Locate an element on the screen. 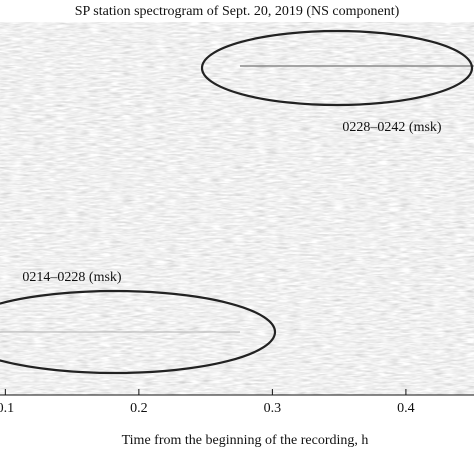 The height and width of the screenshot is (474, 474). x-tick-label: 0.2 is located at coordinates (139, 408).